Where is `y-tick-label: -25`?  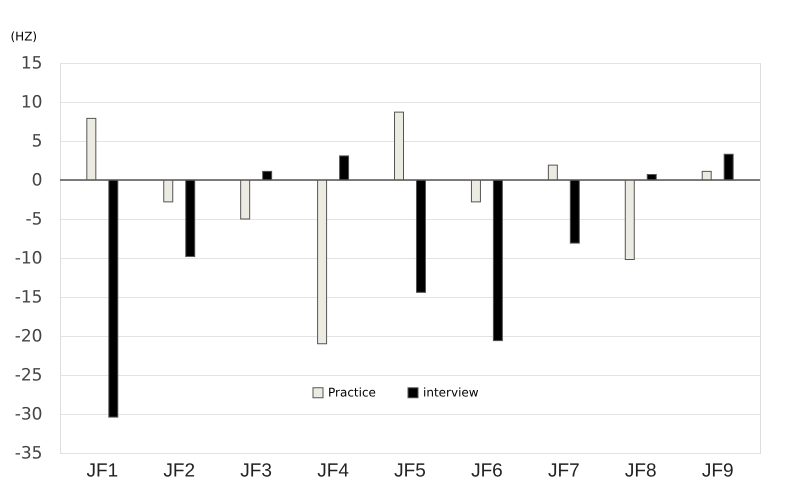
y-tick-label: -25 is located at coordinates (28, 376).